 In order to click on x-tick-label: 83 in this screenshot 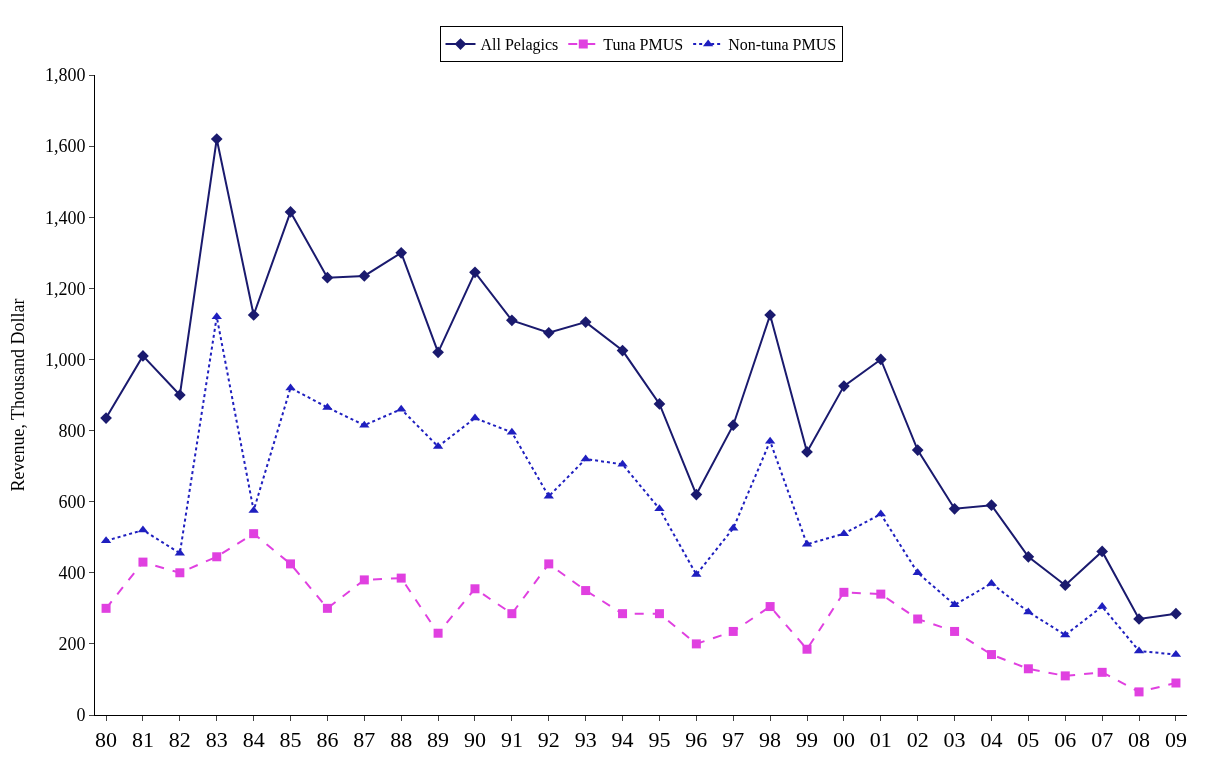, I will do `click(216, 740)`.